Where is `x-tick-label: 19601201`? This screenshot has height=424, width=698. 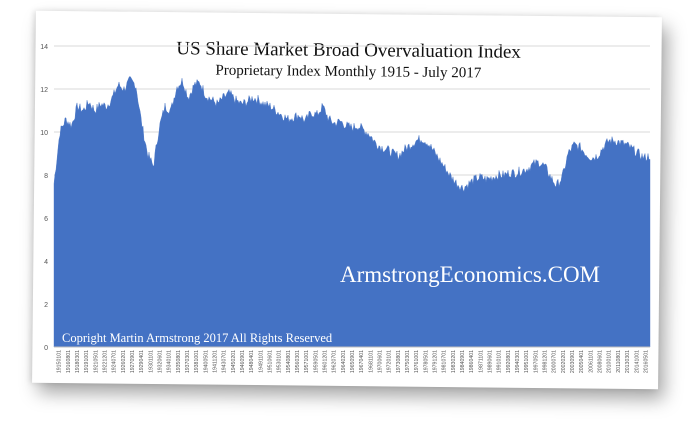 x-tick-label: 19601201 is located at coordinates (325, 361).